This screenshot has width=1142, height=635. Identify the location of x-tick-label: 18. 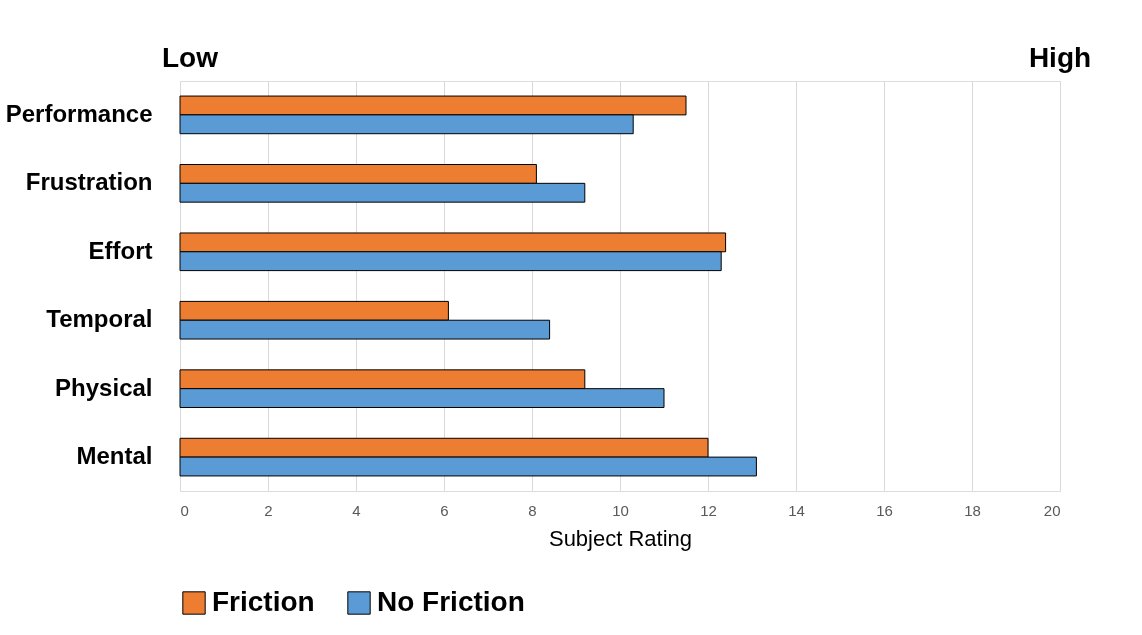
(972, 510).